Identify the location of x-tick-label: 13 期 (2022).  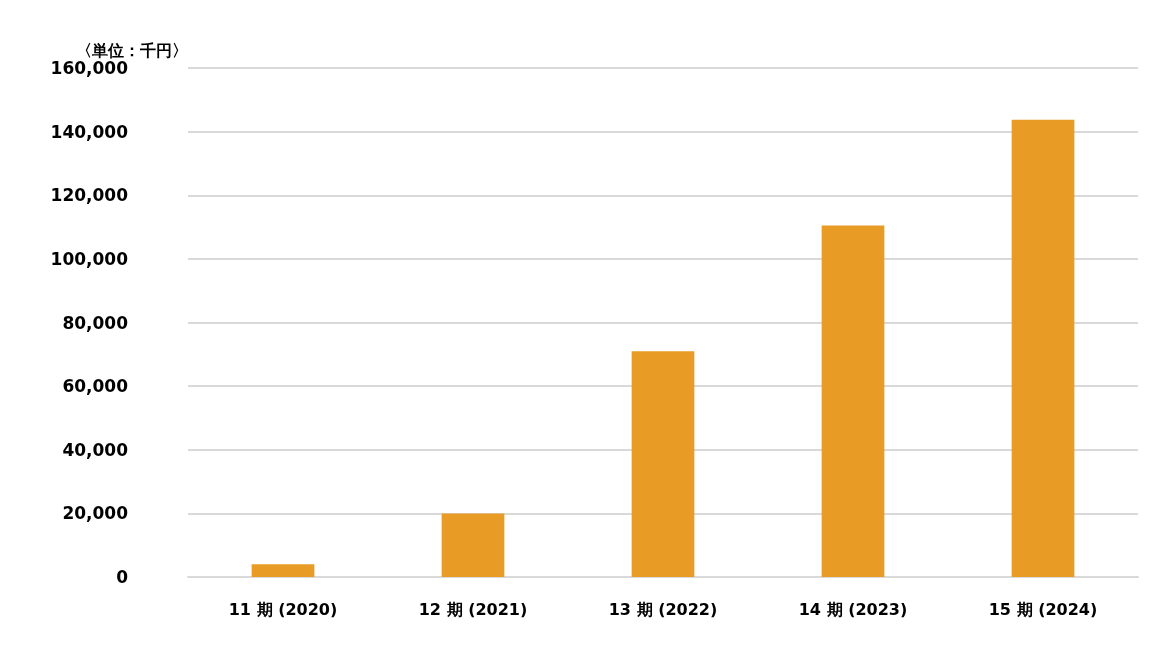
(663, 609).